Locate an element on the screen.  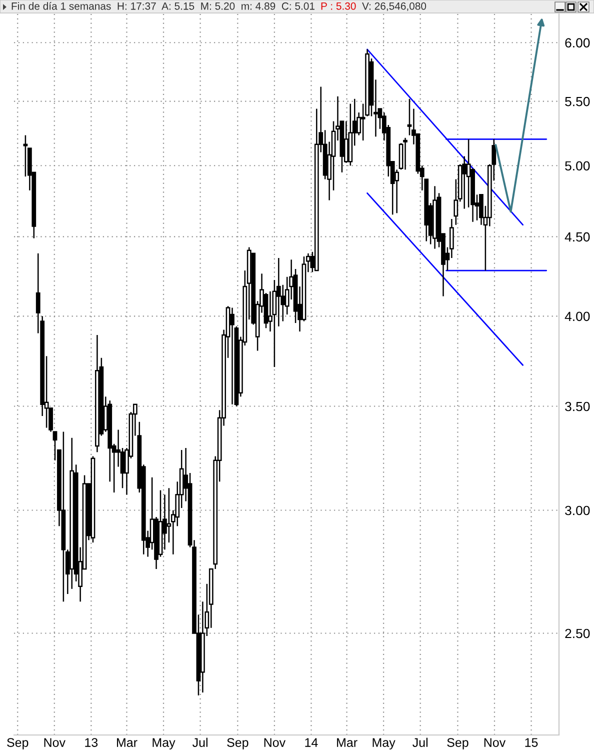
y-tick-label: 5.00 is located at coordinates (577, 166).